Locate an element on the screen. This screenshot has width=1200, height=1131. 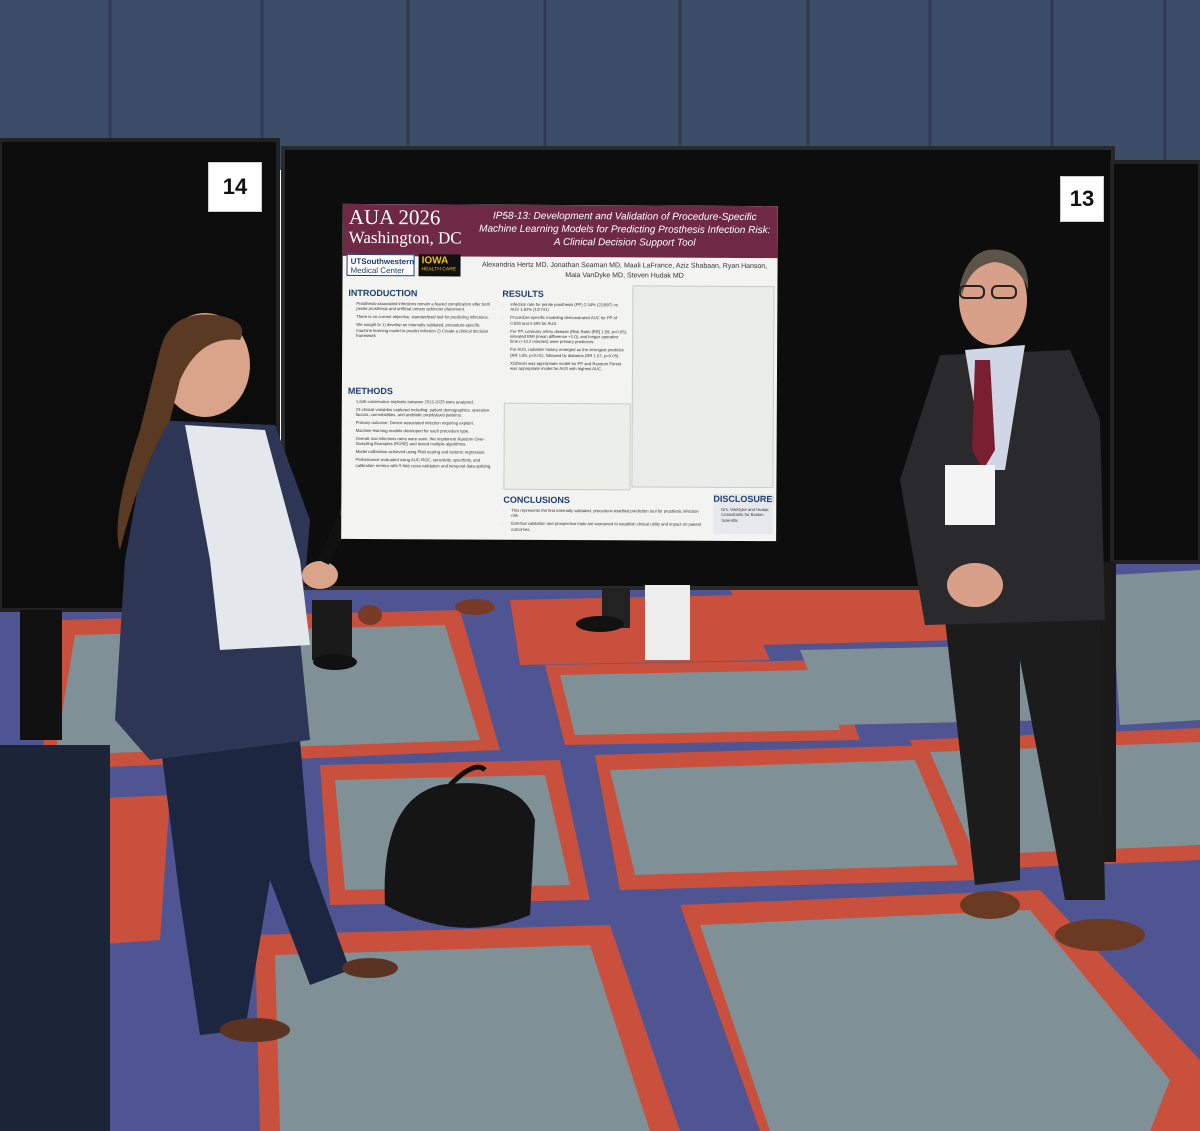
backpack is located at coordinates (459, 846).